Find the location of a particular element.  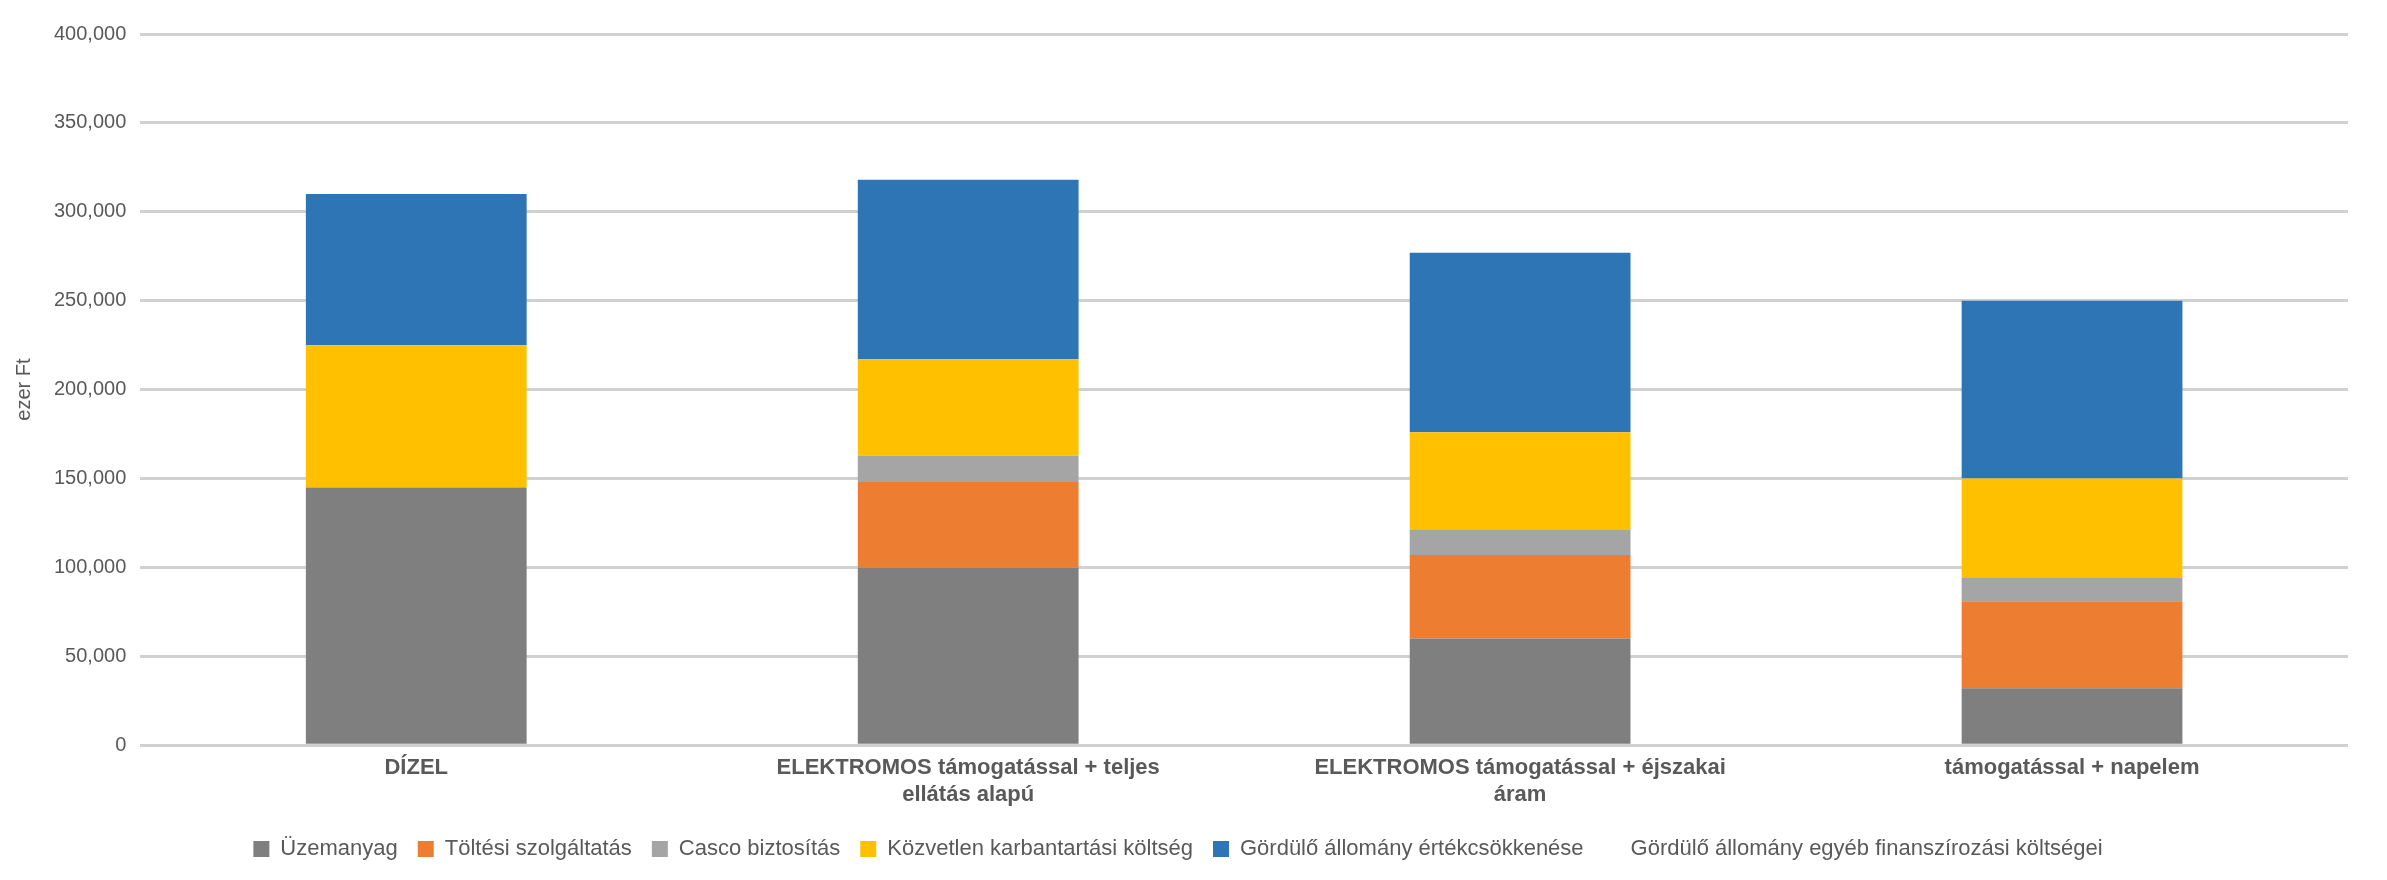

text: Gördülő állomány egyéb finanszírozási költségei is located at coordinates (1866, 848).